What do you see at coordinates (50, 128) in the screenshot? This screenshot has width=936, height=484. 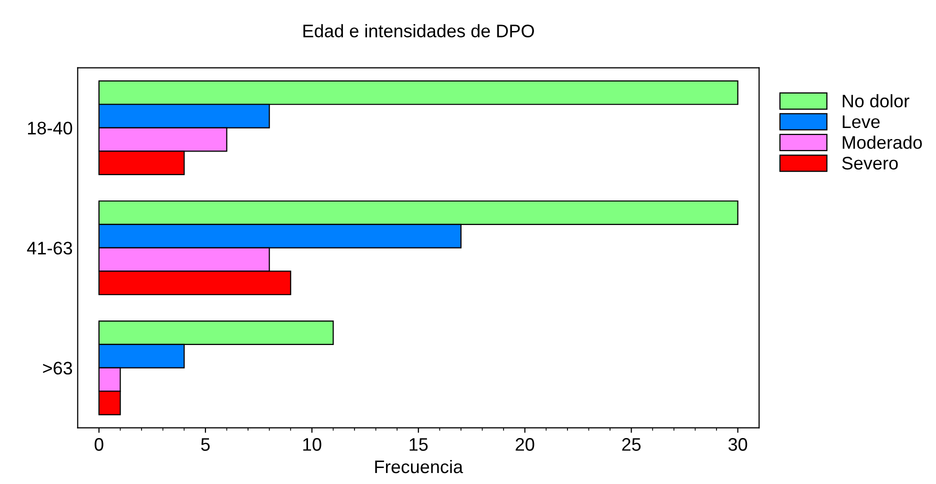 I see `y-tick-label: 18-40` at bounding box center [50, 128].